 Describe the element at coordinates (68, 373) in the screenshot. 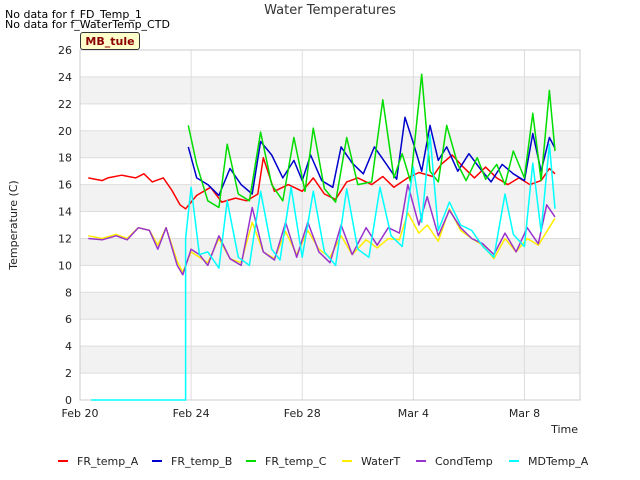

I see `y-tick-label: 2` at that location.